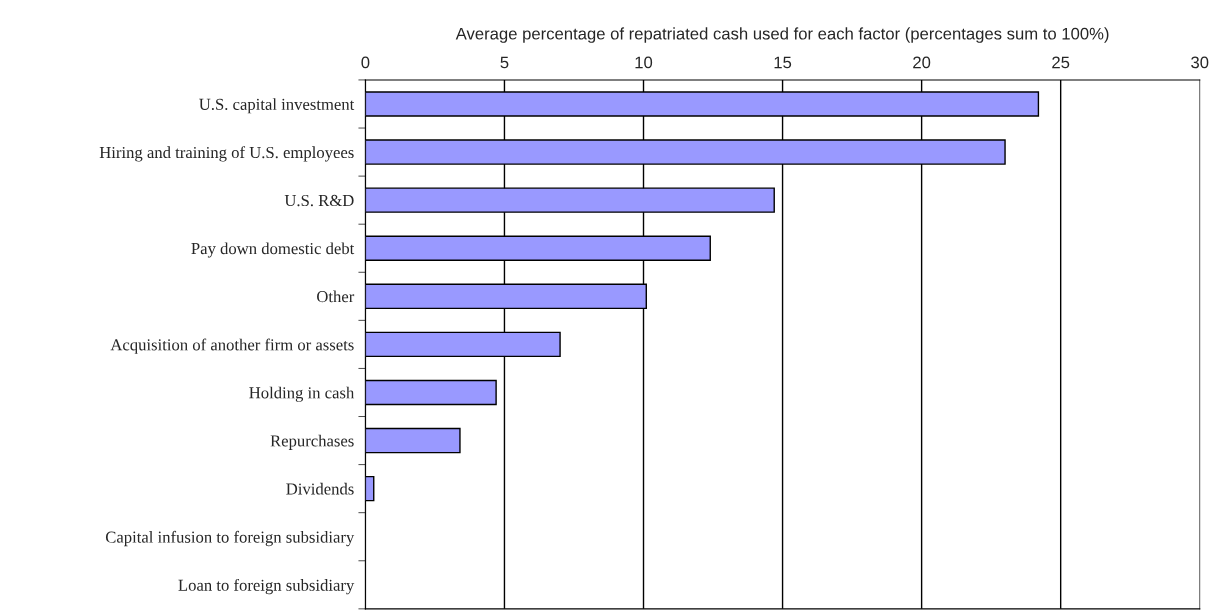 The image size is (1218, 615). What do you see at coordinates (273, 250) in the screenshot?
I see `y-tick-label: Pay down domestic debt` at bounding box center [273, 250].